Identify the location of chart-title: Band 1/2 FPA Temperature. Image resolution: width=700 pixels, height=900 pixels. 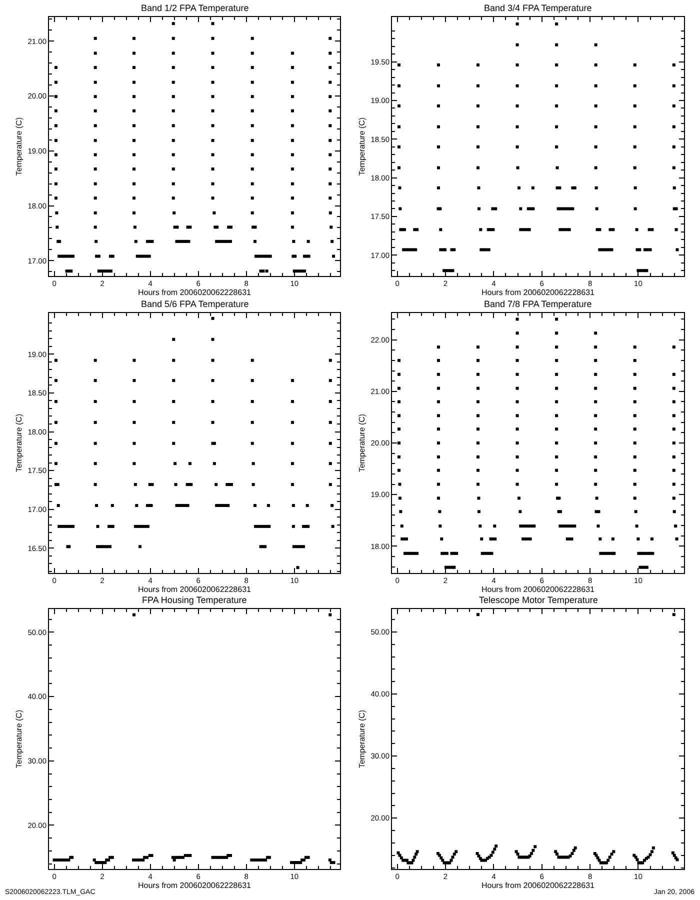
(195, 8).